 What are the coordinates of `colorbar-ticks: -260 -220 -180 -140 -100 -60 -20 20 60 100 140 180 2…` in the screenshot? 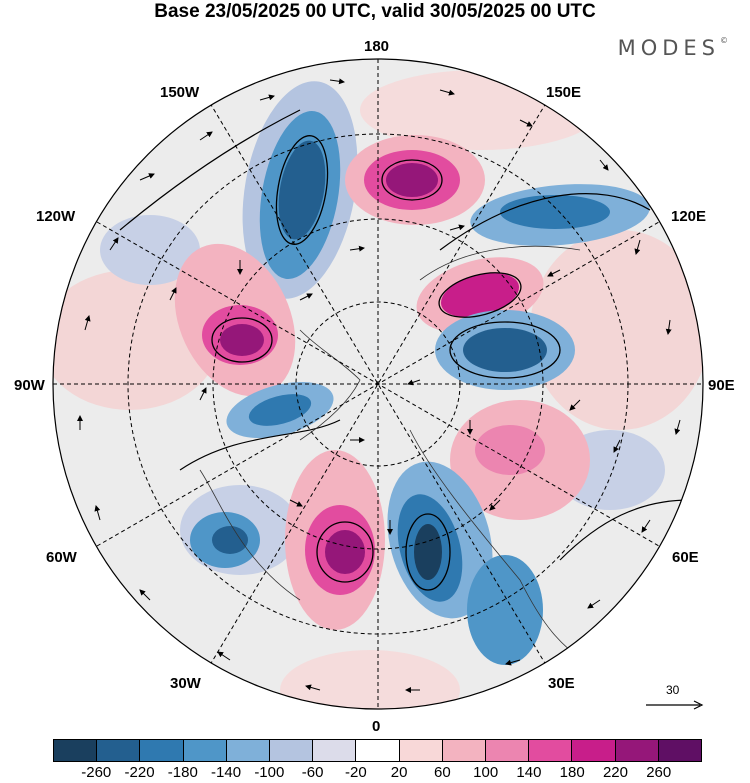 It's located at (375, 773).